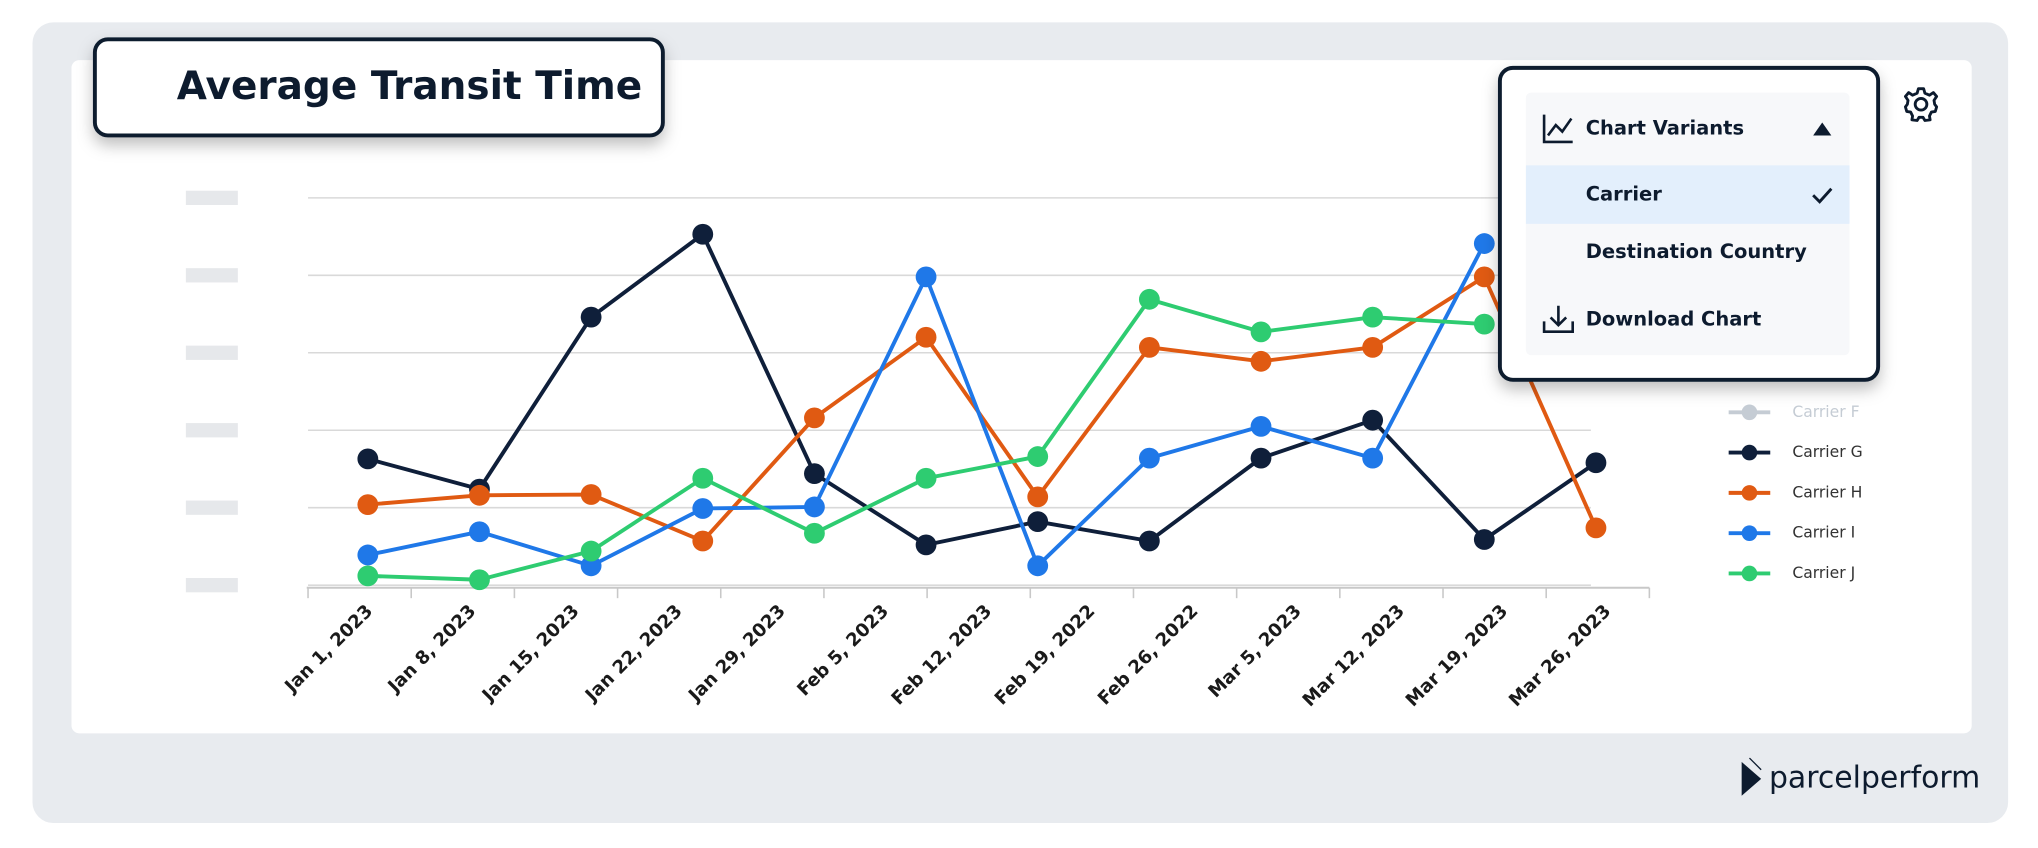 Image resolution: width=2038 pixels, height=848 pixels. I want to click on logo-cursor, so click(1755, 764).